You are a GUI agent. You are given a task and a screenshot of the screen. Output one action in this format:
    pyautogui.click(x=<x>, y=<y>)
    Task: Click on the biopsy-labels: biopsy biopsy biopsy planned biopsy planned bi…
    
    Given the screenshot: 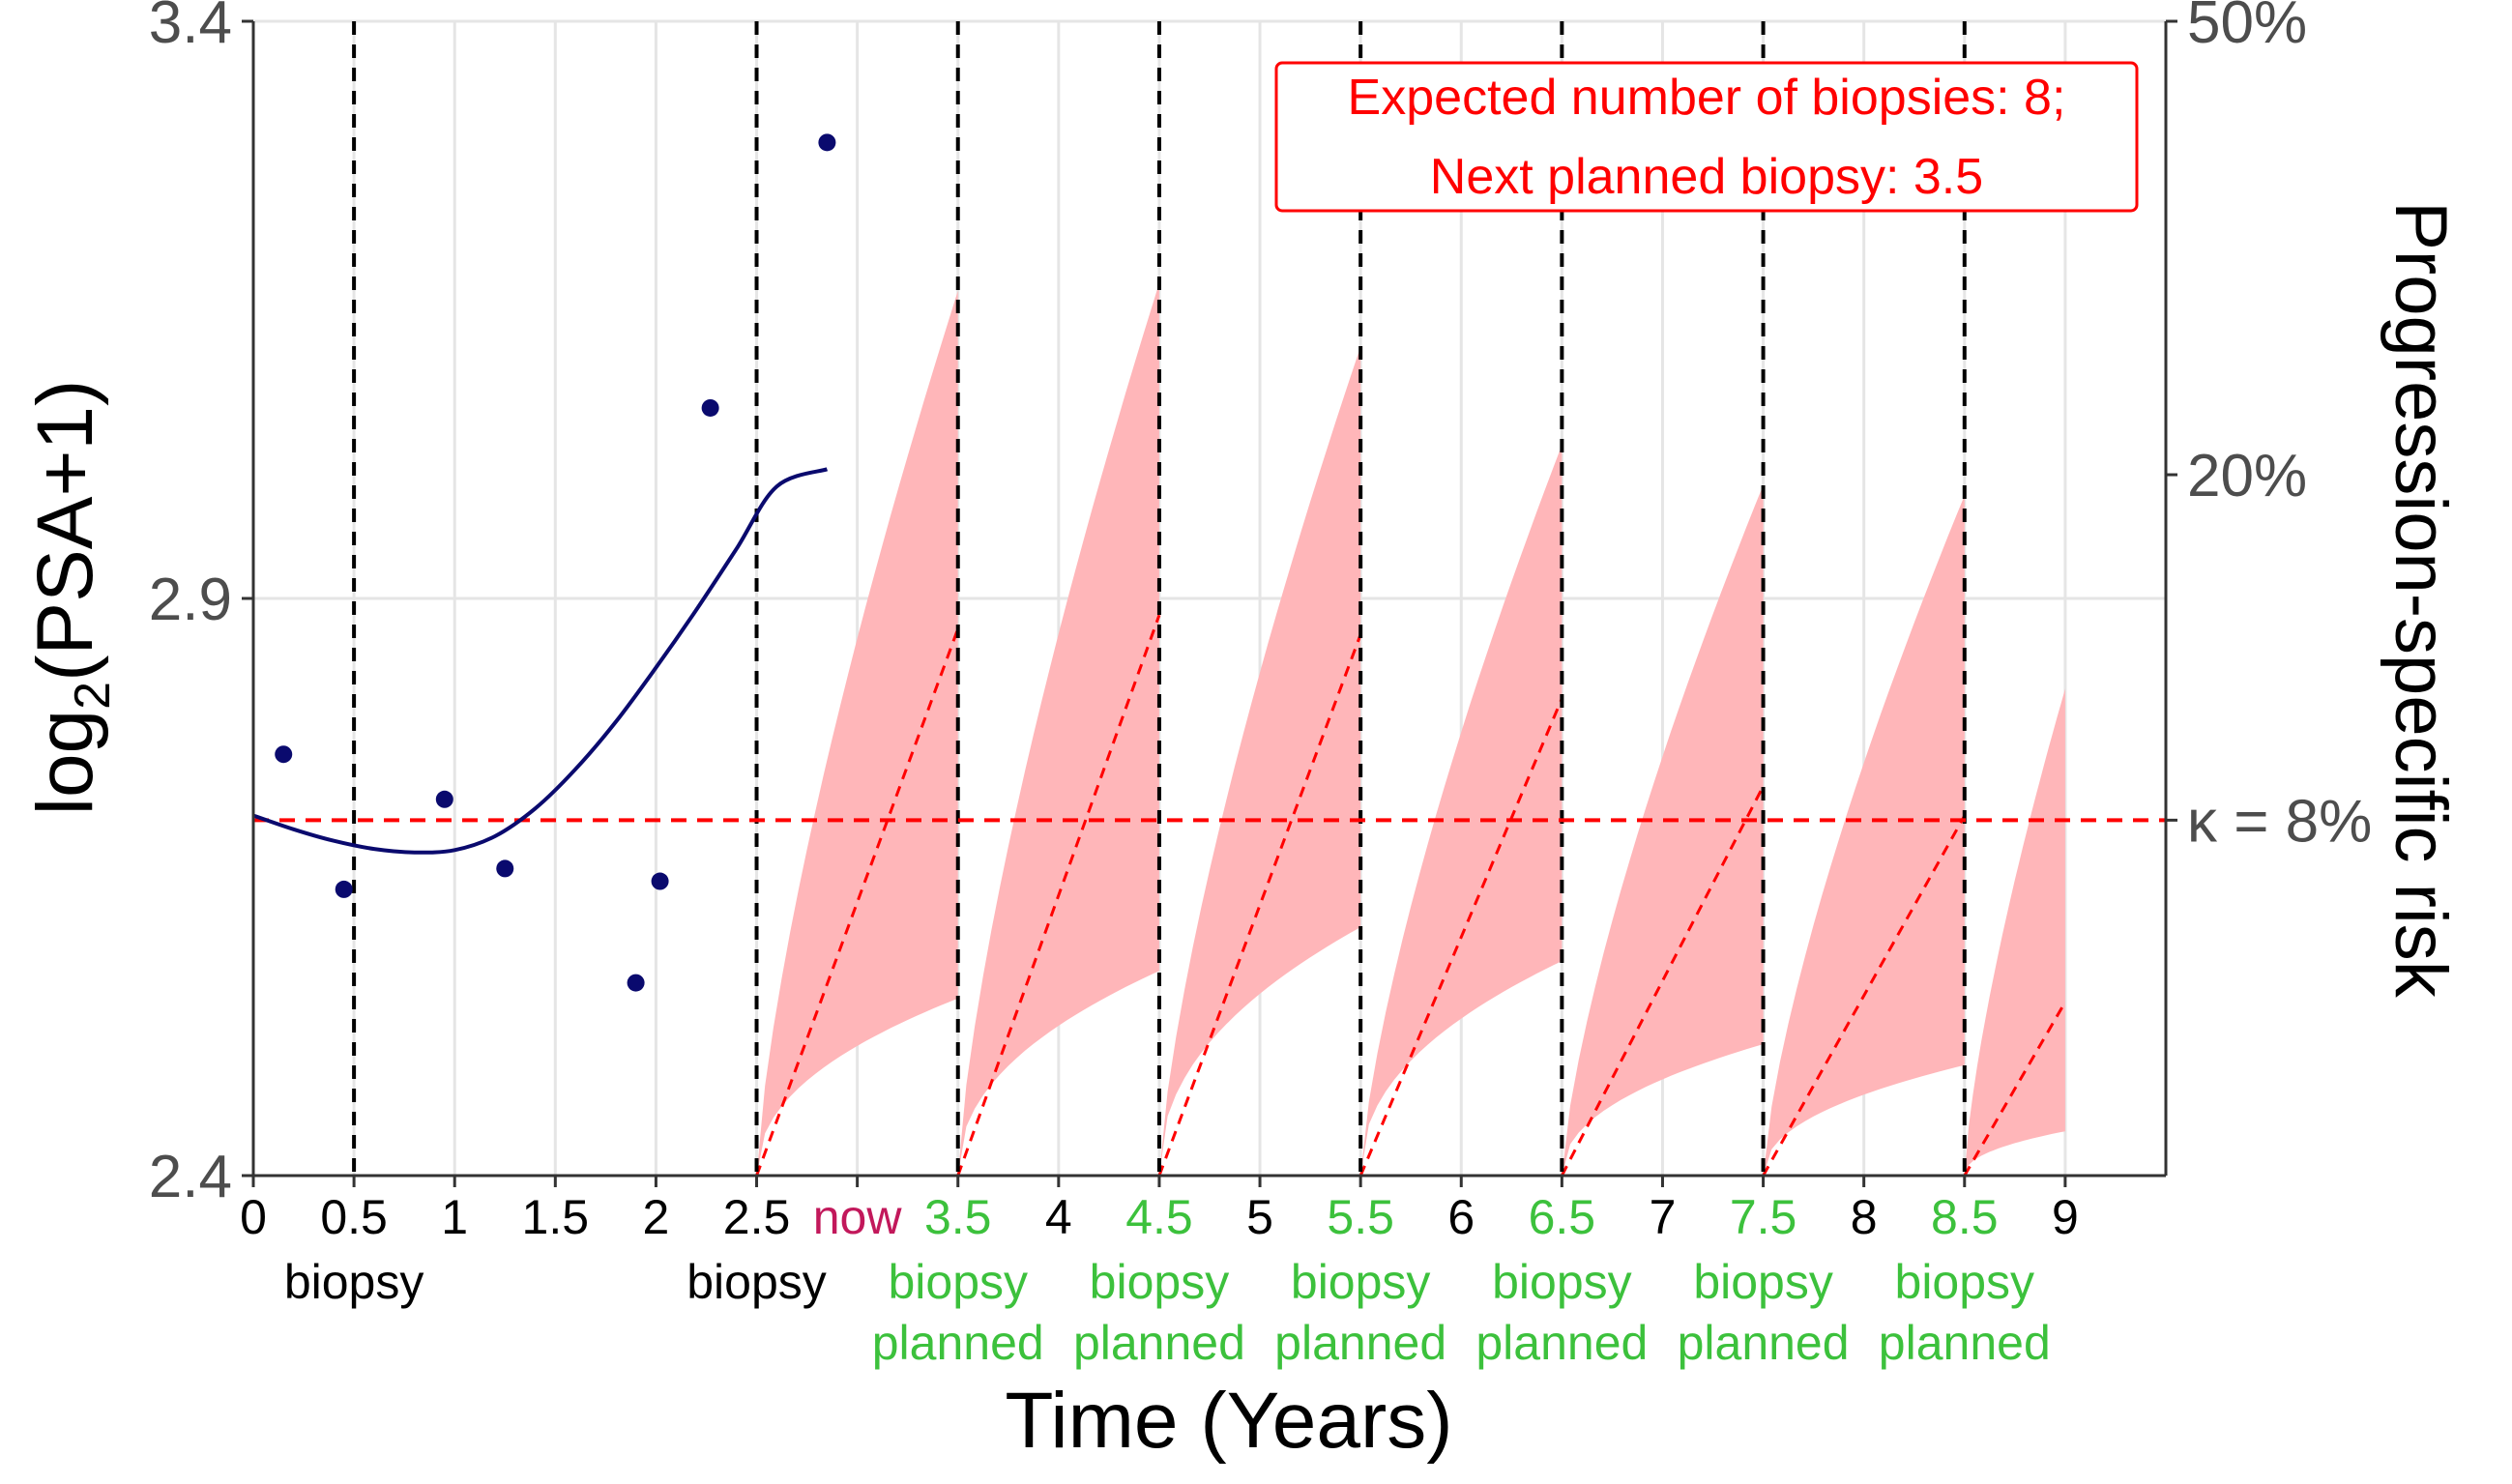 What is the action you would take?
    pyautogui.click(x=1167, y=1313)
    